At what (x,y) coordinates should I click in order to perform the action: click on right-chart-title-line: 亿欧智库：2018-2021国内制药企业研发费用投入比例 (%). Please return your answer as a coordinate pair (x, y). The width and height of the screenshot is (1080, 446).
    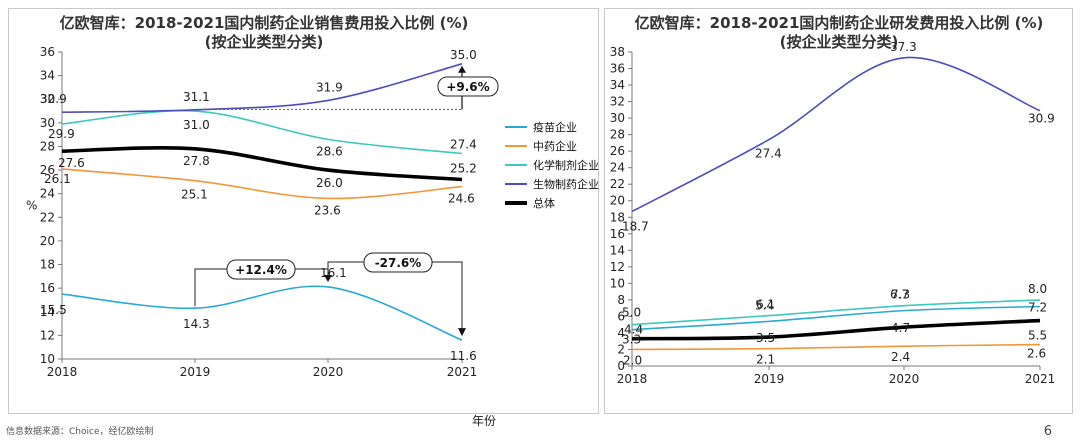
    Looking at the image, I should click on (839, 23).